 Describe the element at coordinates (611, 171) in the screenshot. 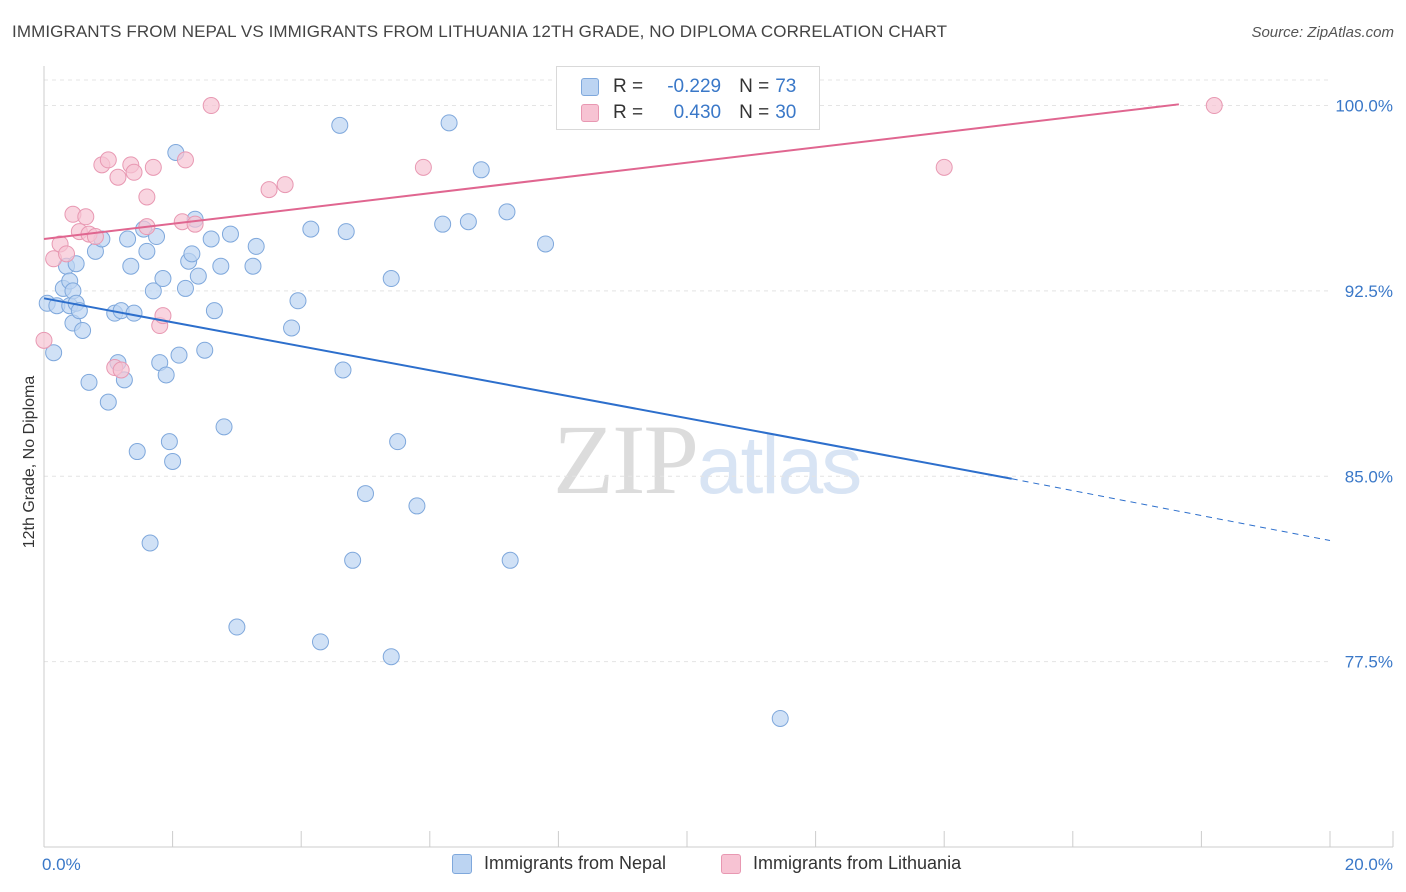

I see `trend-line-lithuania` at that location.